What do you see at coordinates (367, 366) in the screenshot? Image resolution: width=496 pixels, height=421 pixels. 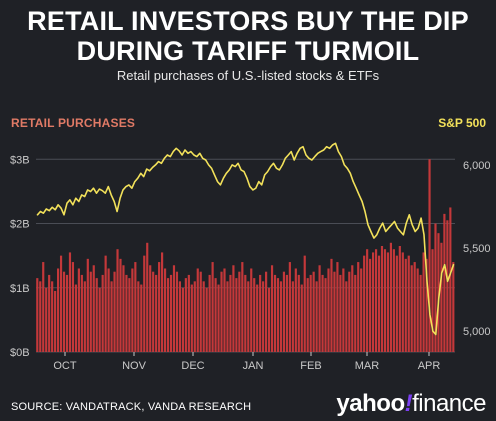 I see `x-tick-label: MAR` at bounding box center [367, 366].